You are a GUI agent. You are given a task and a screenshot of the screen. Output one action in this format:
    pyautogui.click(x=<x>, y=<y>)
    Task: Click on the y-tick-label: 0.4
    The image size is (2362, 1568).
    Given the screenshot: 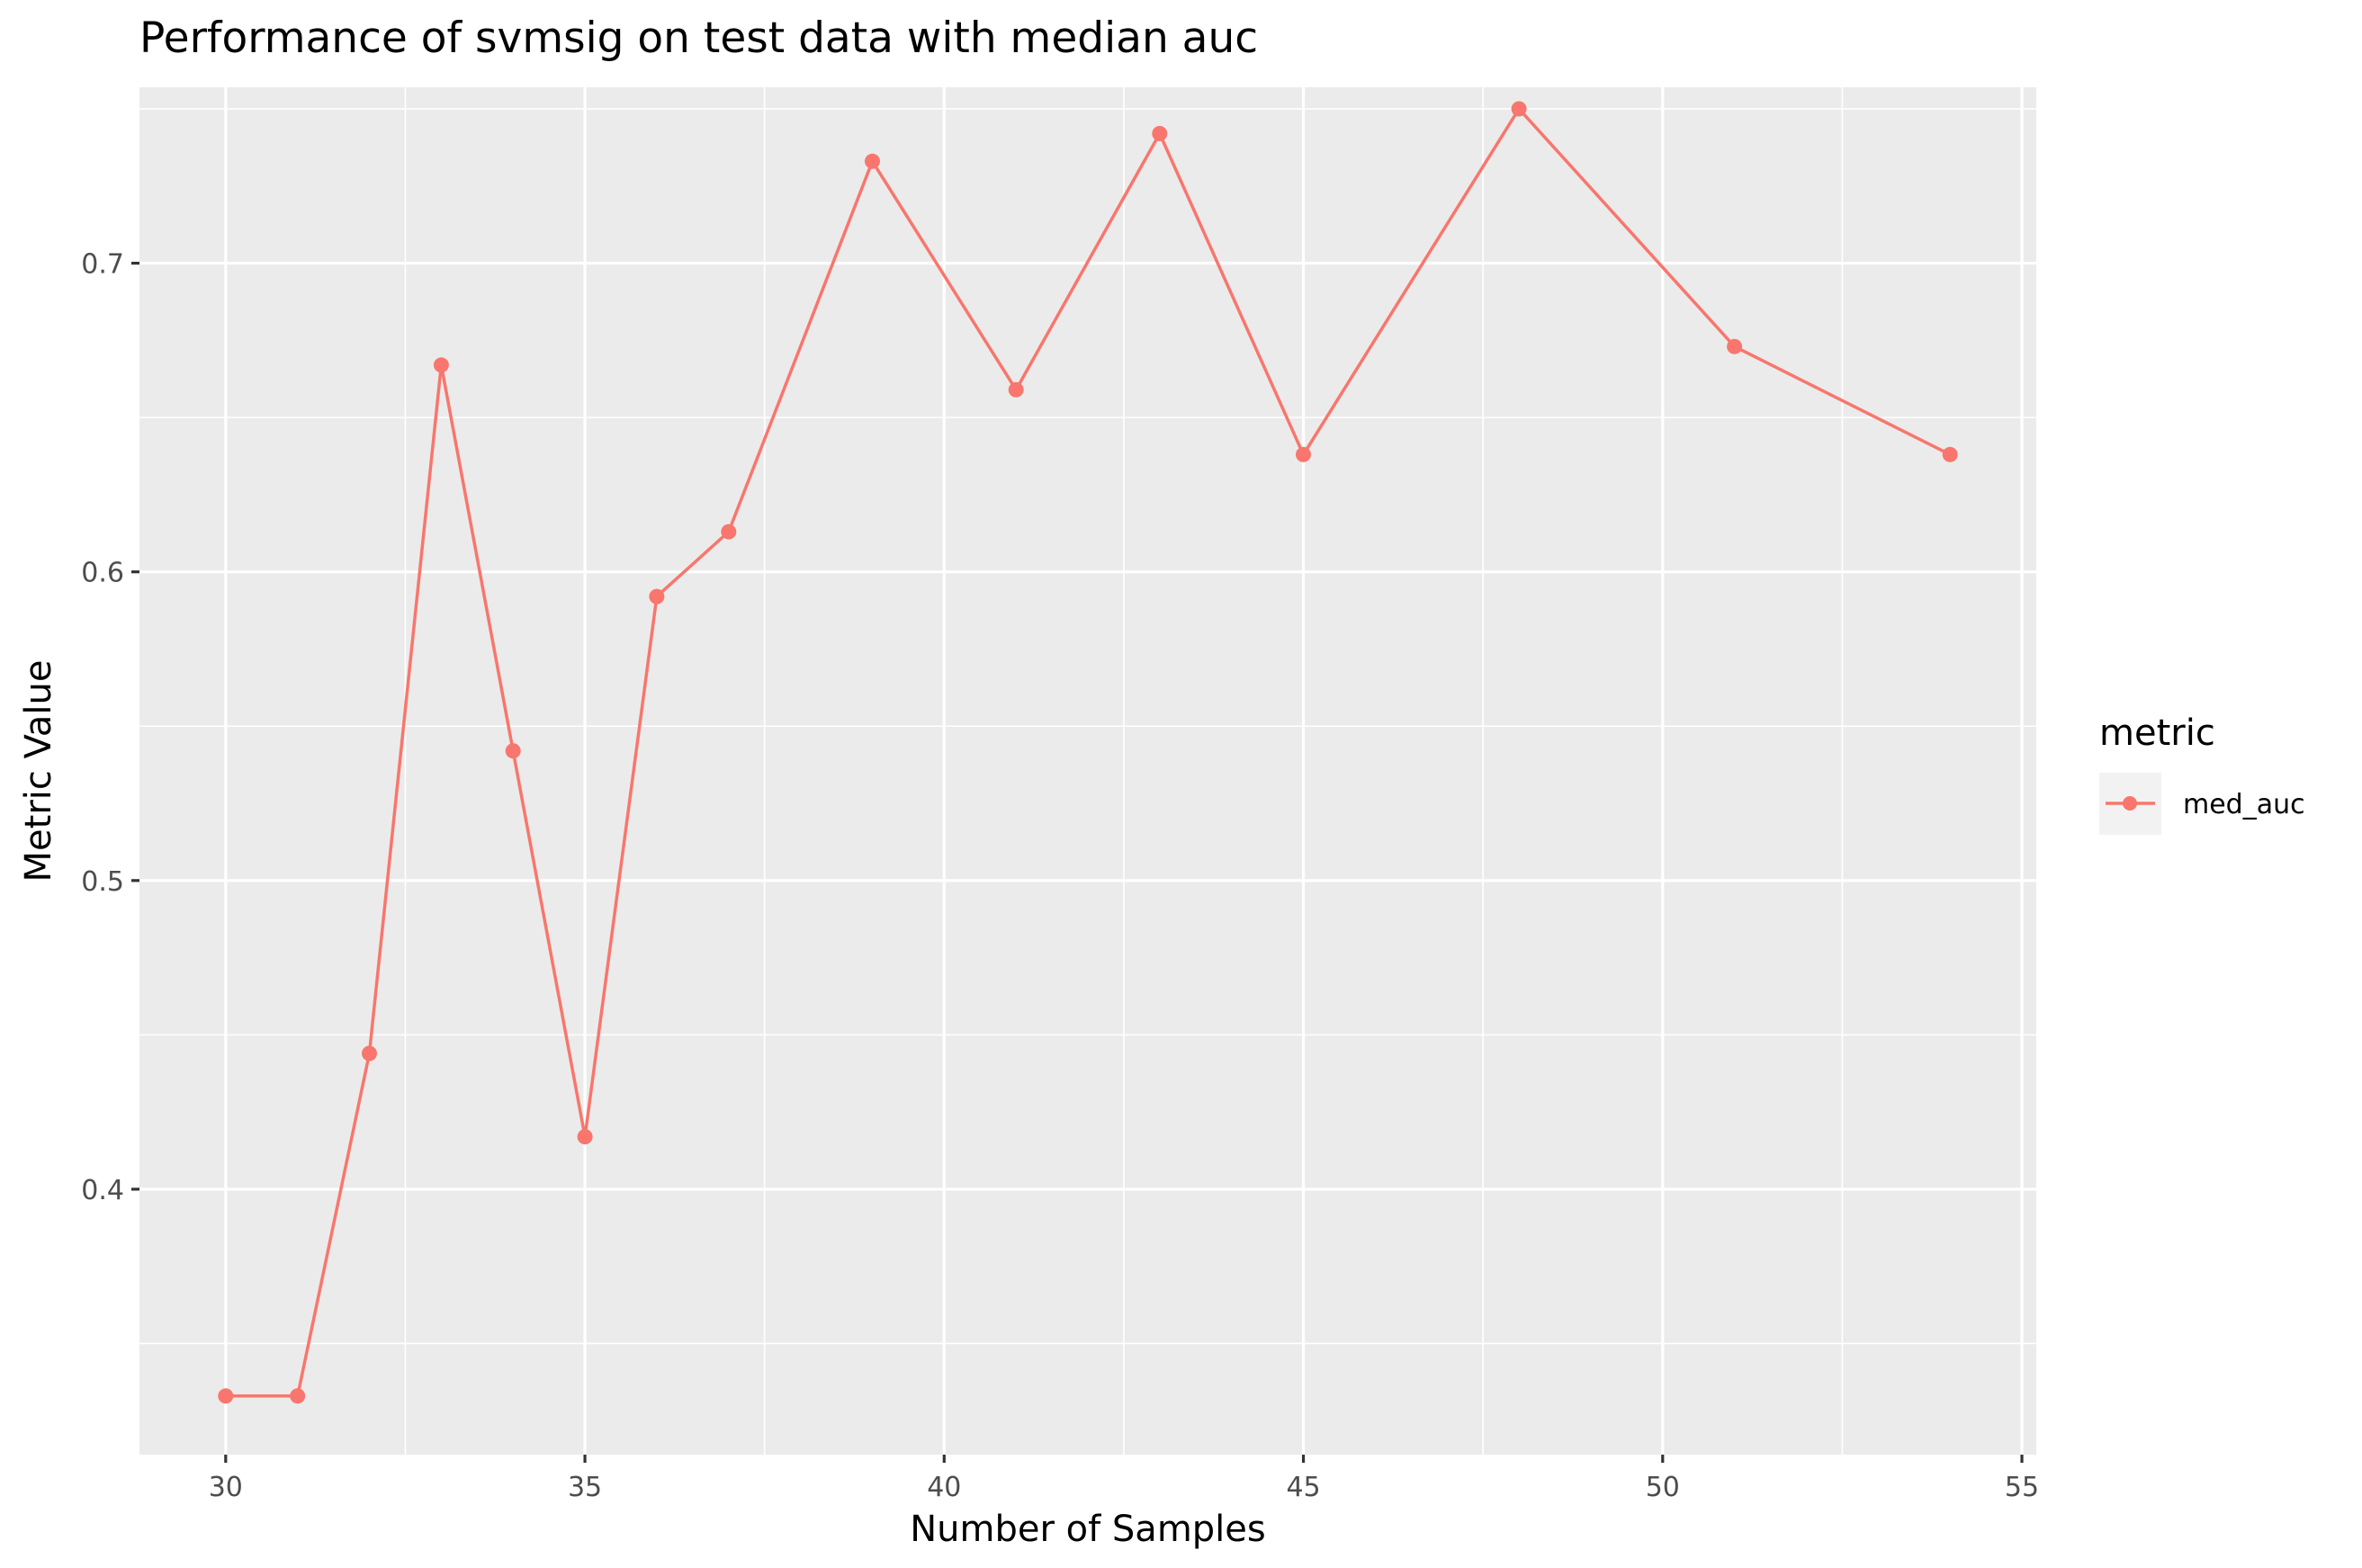 What is the action you would take?
    pyautogui.click(x=103, y=1190)
    